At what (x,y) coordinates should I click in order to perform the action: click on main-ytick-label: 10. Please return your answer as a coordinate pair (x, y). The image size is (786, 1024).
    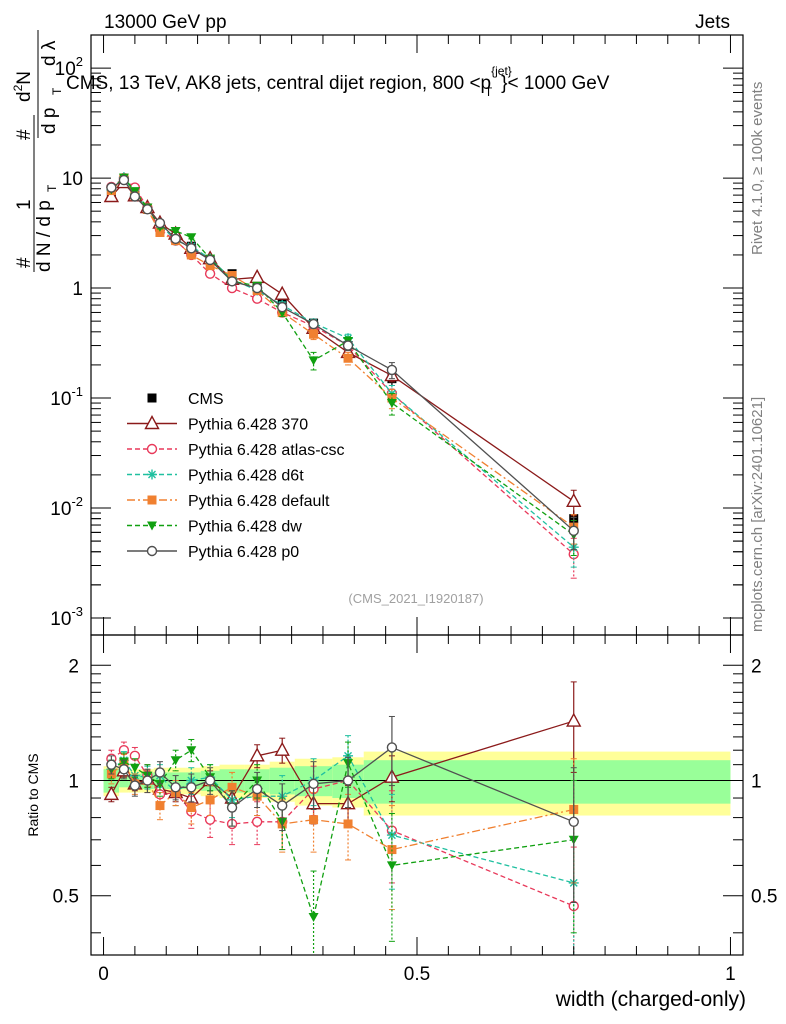
    Looking at the image, I should click on (72, 179).